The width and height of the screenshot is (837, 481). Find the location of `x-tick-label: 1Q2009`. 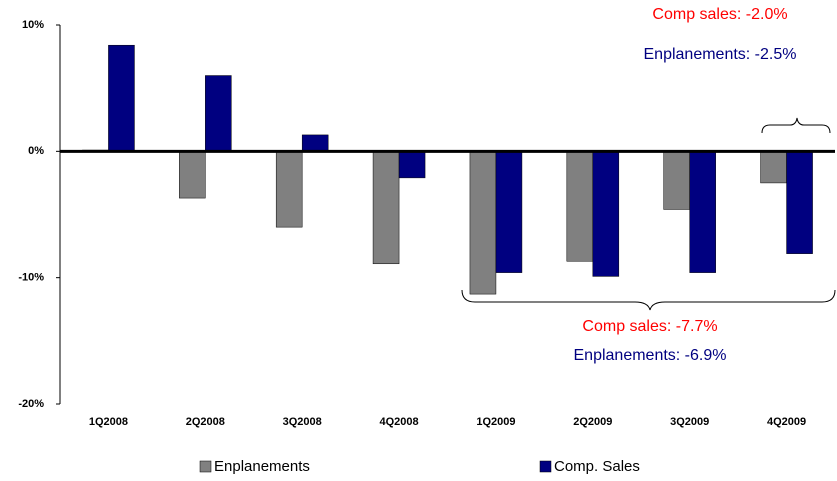

x-tick-label: 1Q2009 is located at coordinates (495, 422).